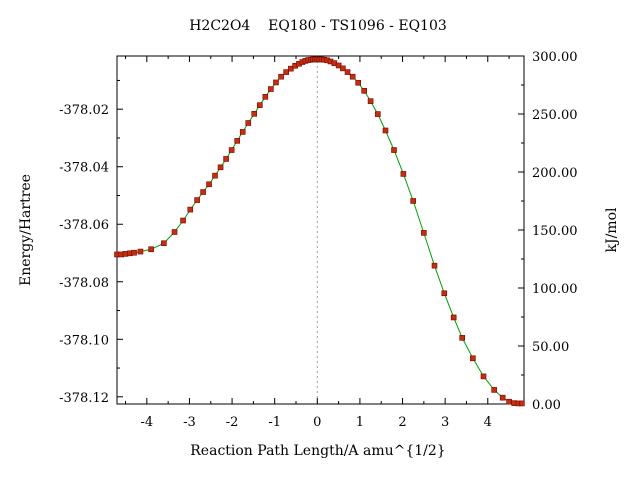 This screenshot has height=480, width=640. Describe the element at coordinates (84, 225) in the screenshot. I see `y-tick-label: -378.06` at that location.